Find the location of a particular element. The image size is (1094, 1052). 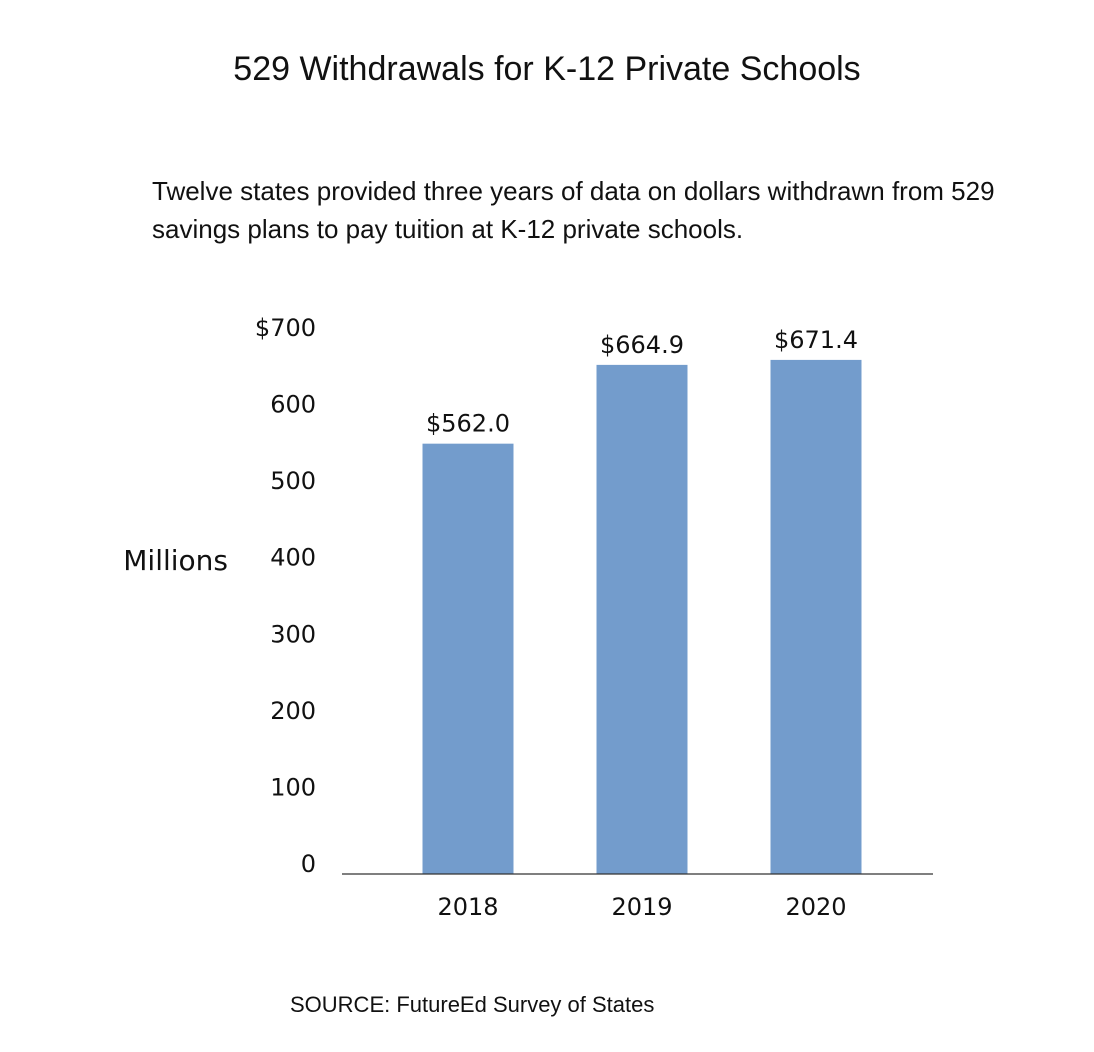

bar-2019 is located at coordinates (642, 619).